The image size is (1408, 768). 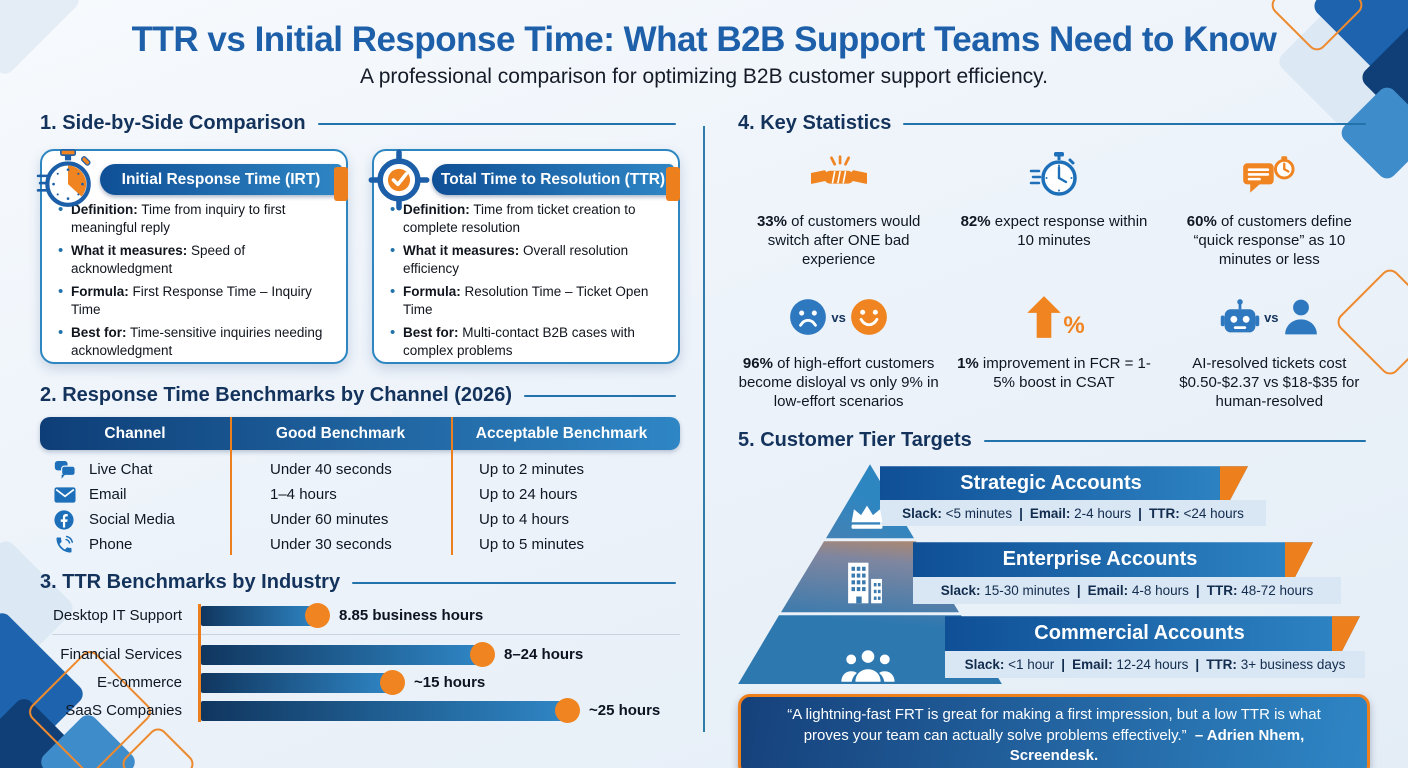 I want to click on chart-row: SaaS Companies ~25 hours, so click(x=360, y=710).